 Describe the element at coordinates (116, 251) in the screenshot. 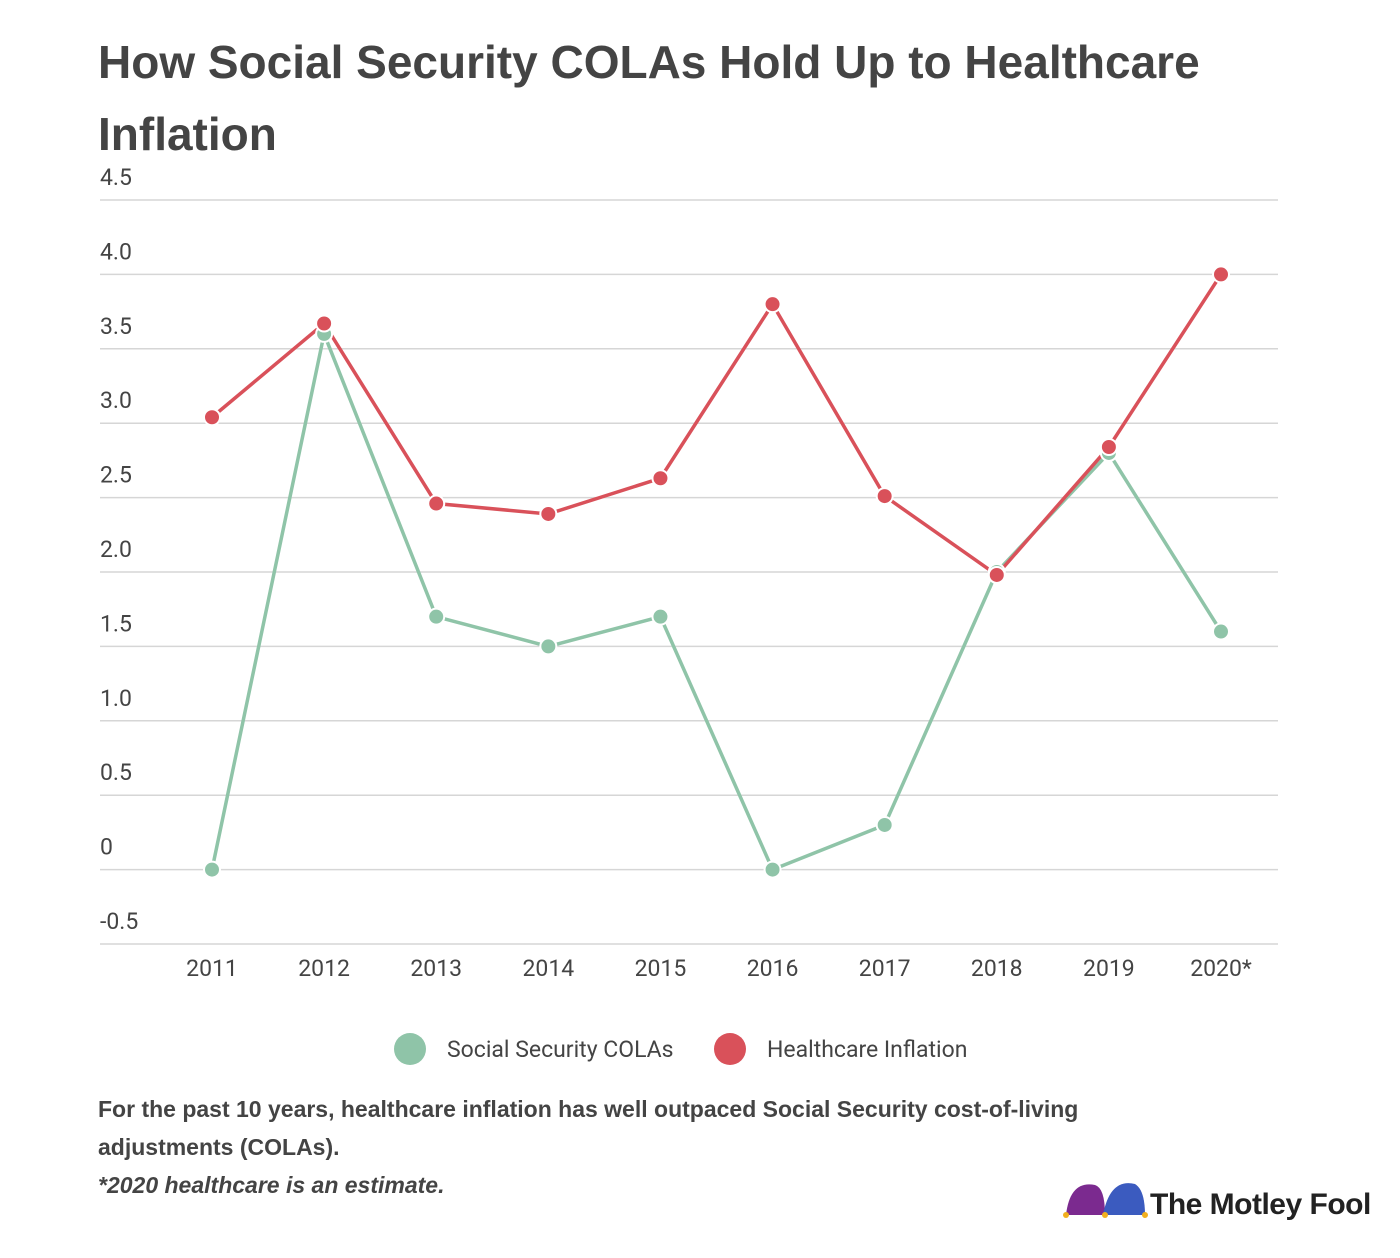

I see `y-tick-label: 4.0` at that location.